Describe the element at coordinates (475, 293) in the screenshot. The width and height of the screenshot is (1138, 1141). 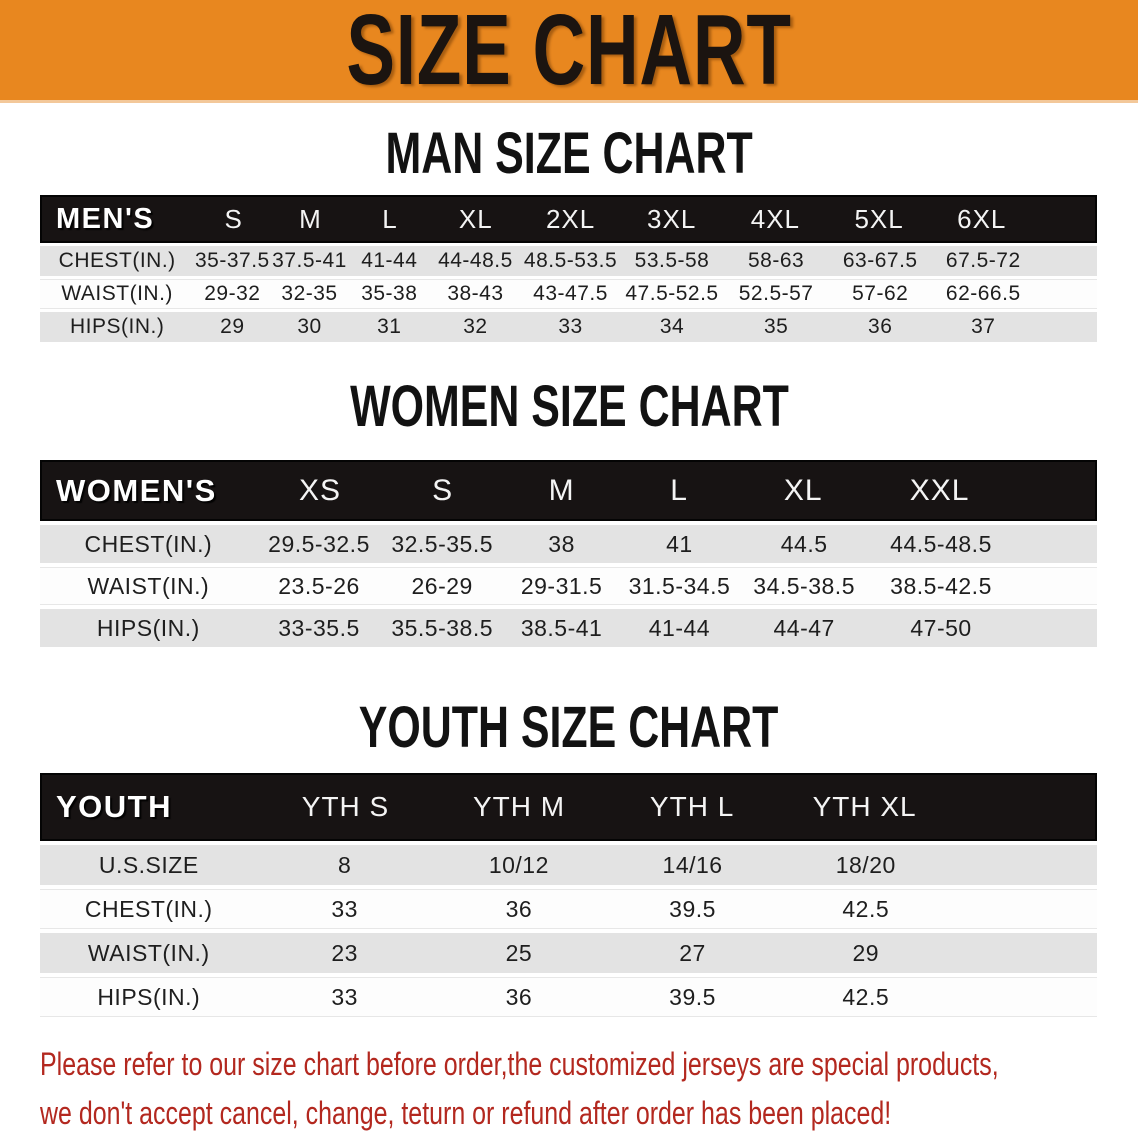
I see `measurement-value: 38-43` at that location.